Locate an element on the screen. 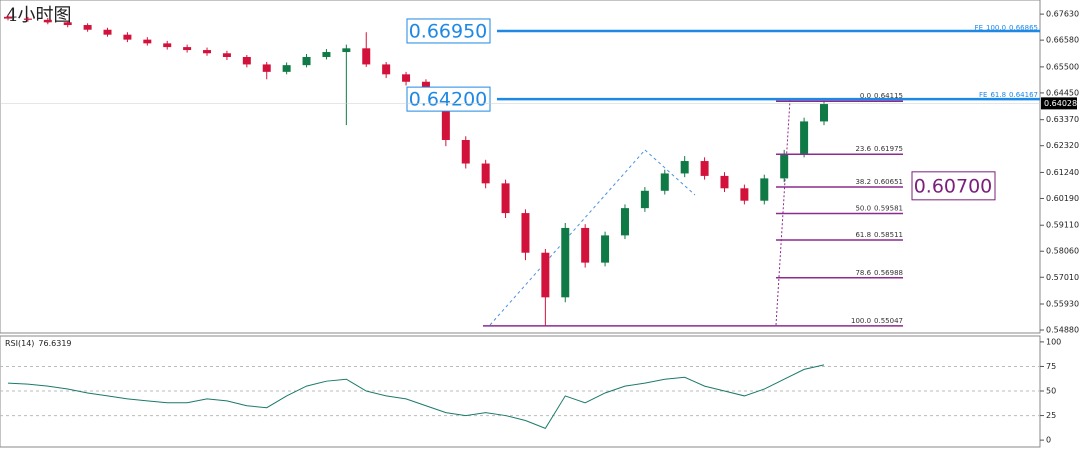 The height and width of the screenshot is (450, 1080). y-tick-label: 0.61240 is located at coordinates (1062, 172).